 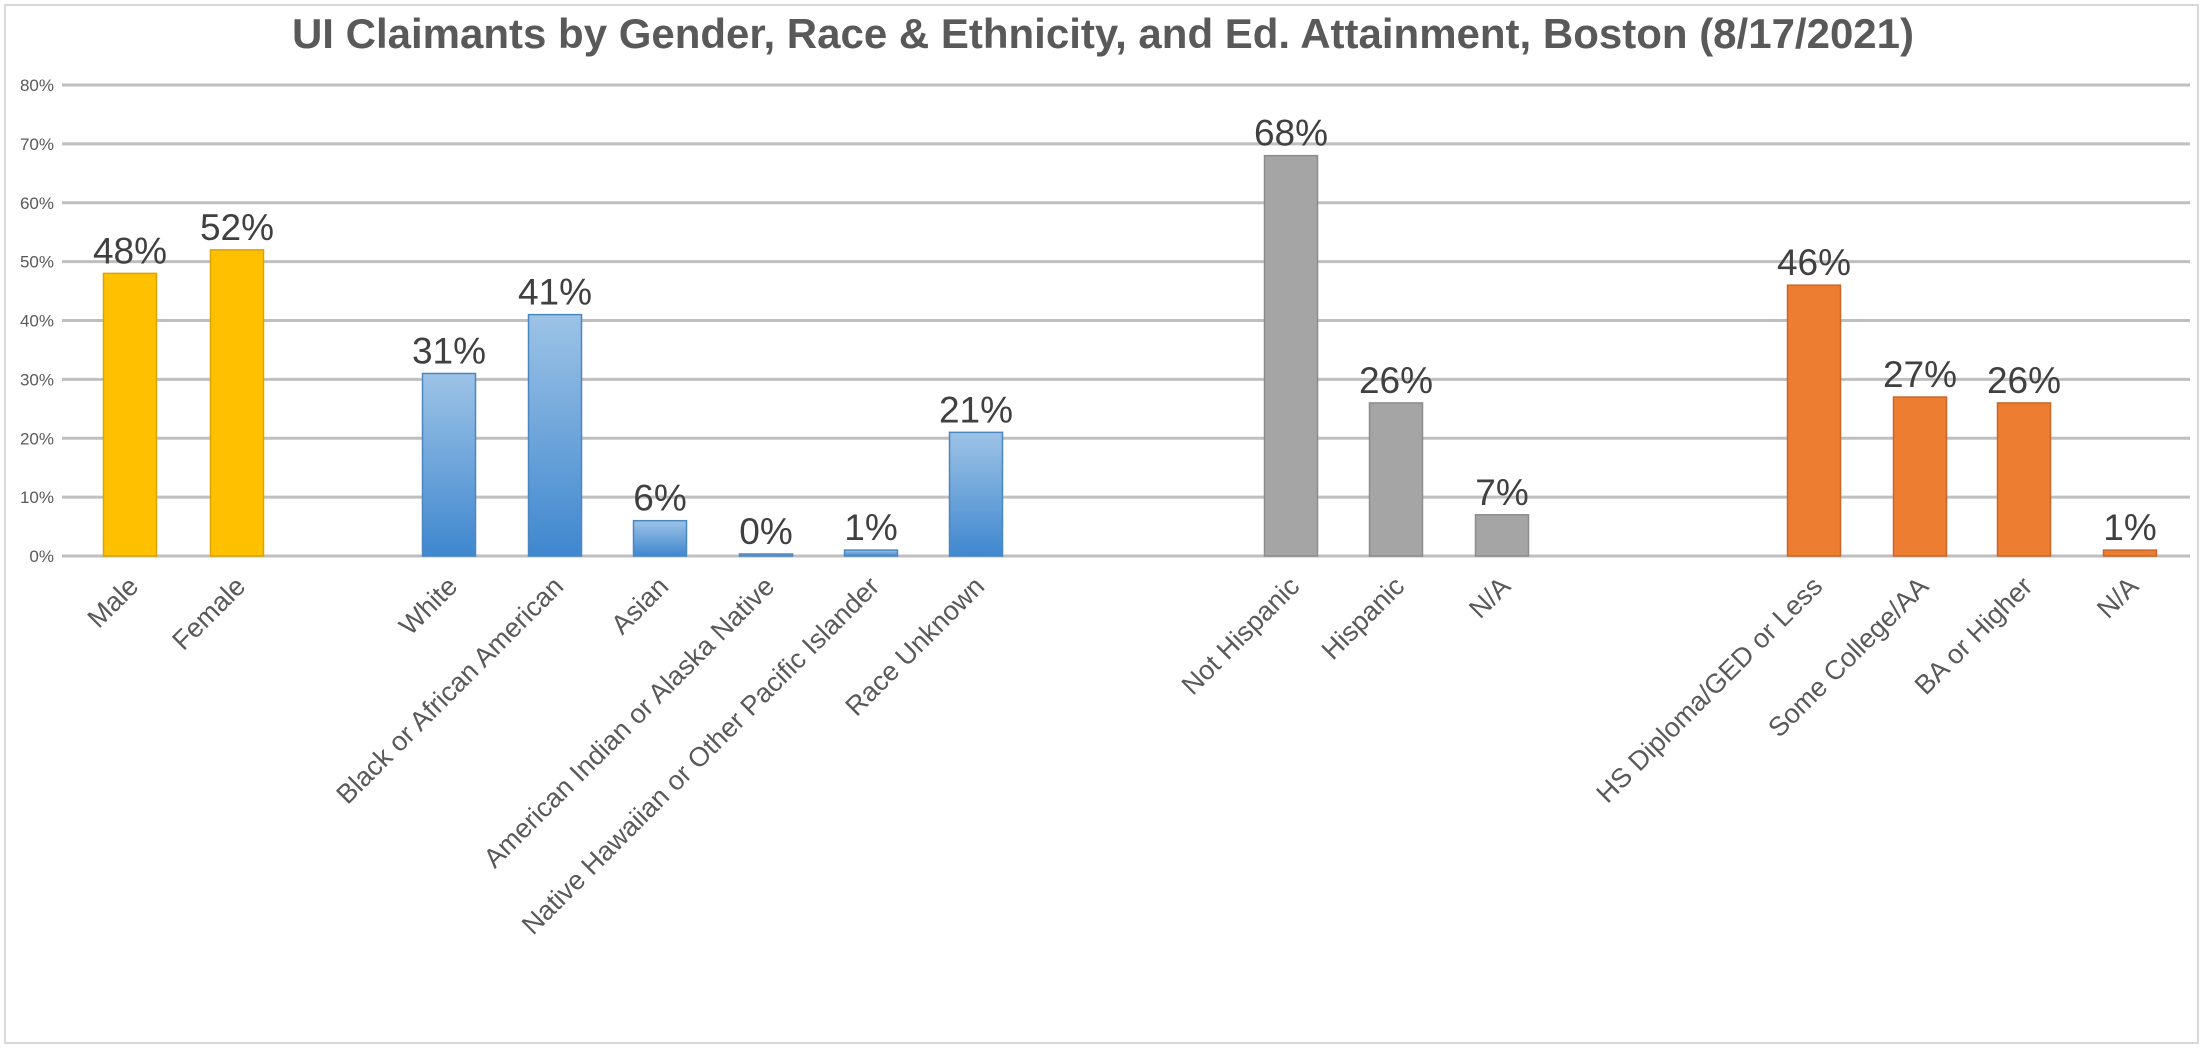 What do you see at coordinates (113, 602) in the screenshot?
I see `x-tick-label: Male` at bounding box center [113, 602].